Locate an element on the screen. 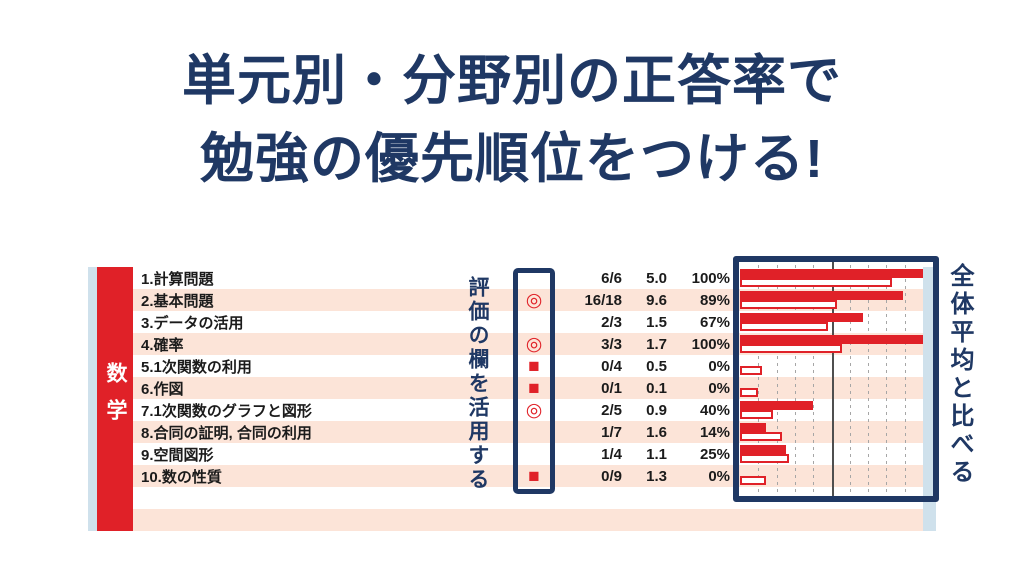  correct-rate: 67% is located at coordinates (714, 322).